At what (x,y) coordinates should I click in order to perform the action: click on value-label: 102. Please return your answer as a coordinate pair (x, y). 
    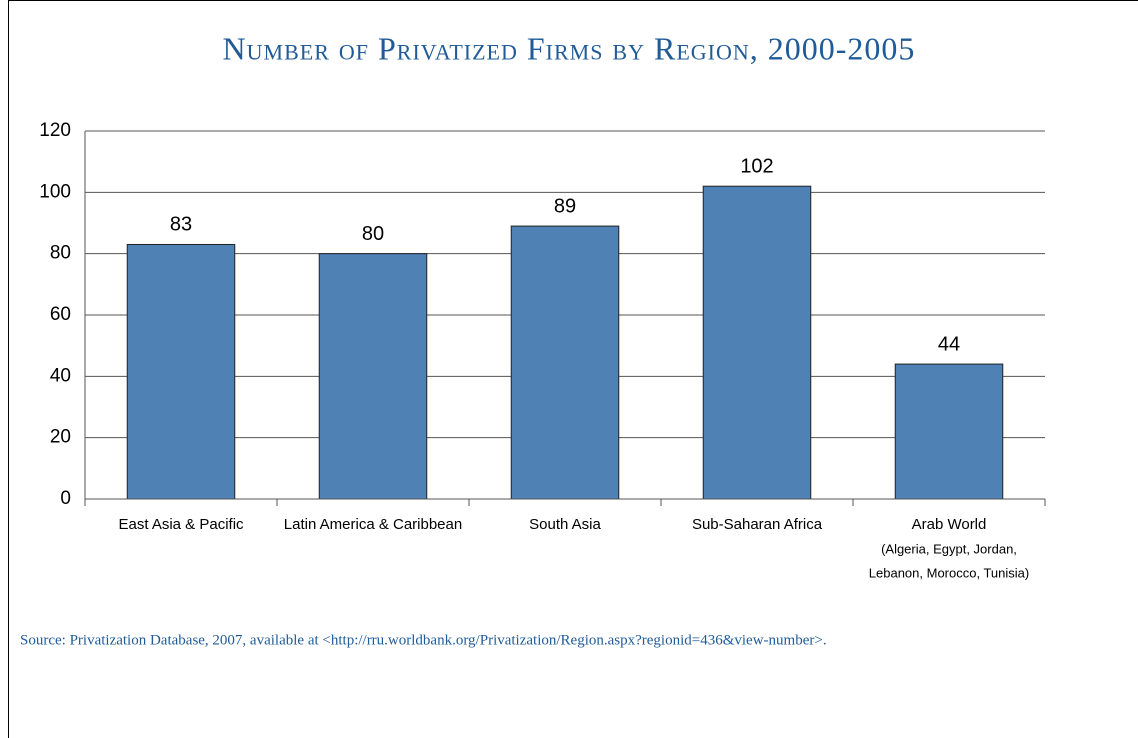
    Looking at the image, I should click on (756, 166).